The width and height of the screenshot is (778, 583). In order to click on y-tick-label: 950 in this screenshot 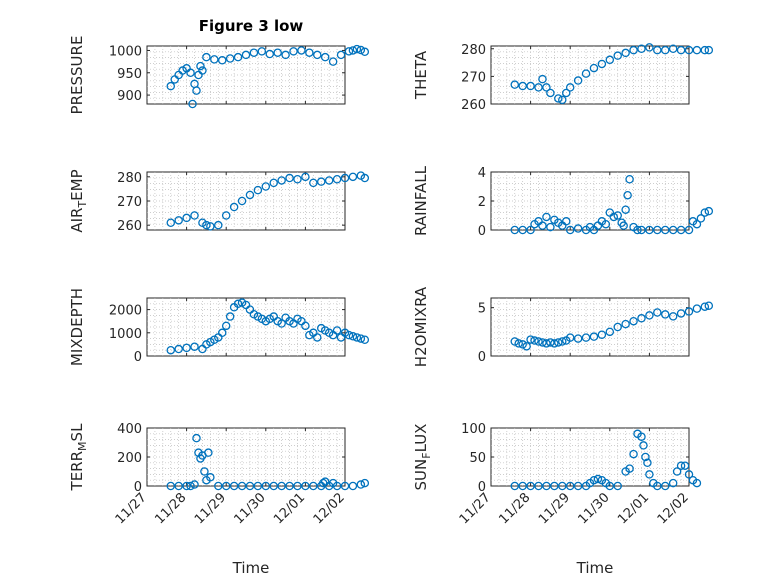, I will do `click(129, 74)`.